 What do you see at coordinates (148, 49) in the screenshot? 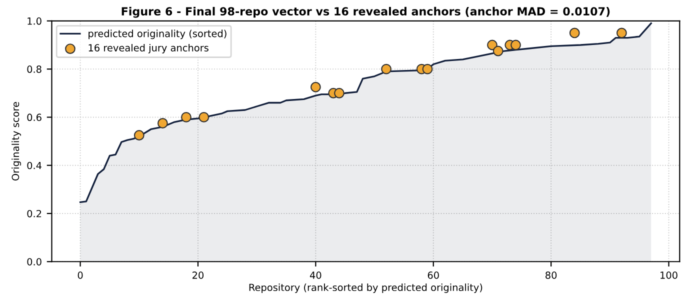
I see `legend-label: 16 revealed jury anchors` at bounding box center [148, 49].